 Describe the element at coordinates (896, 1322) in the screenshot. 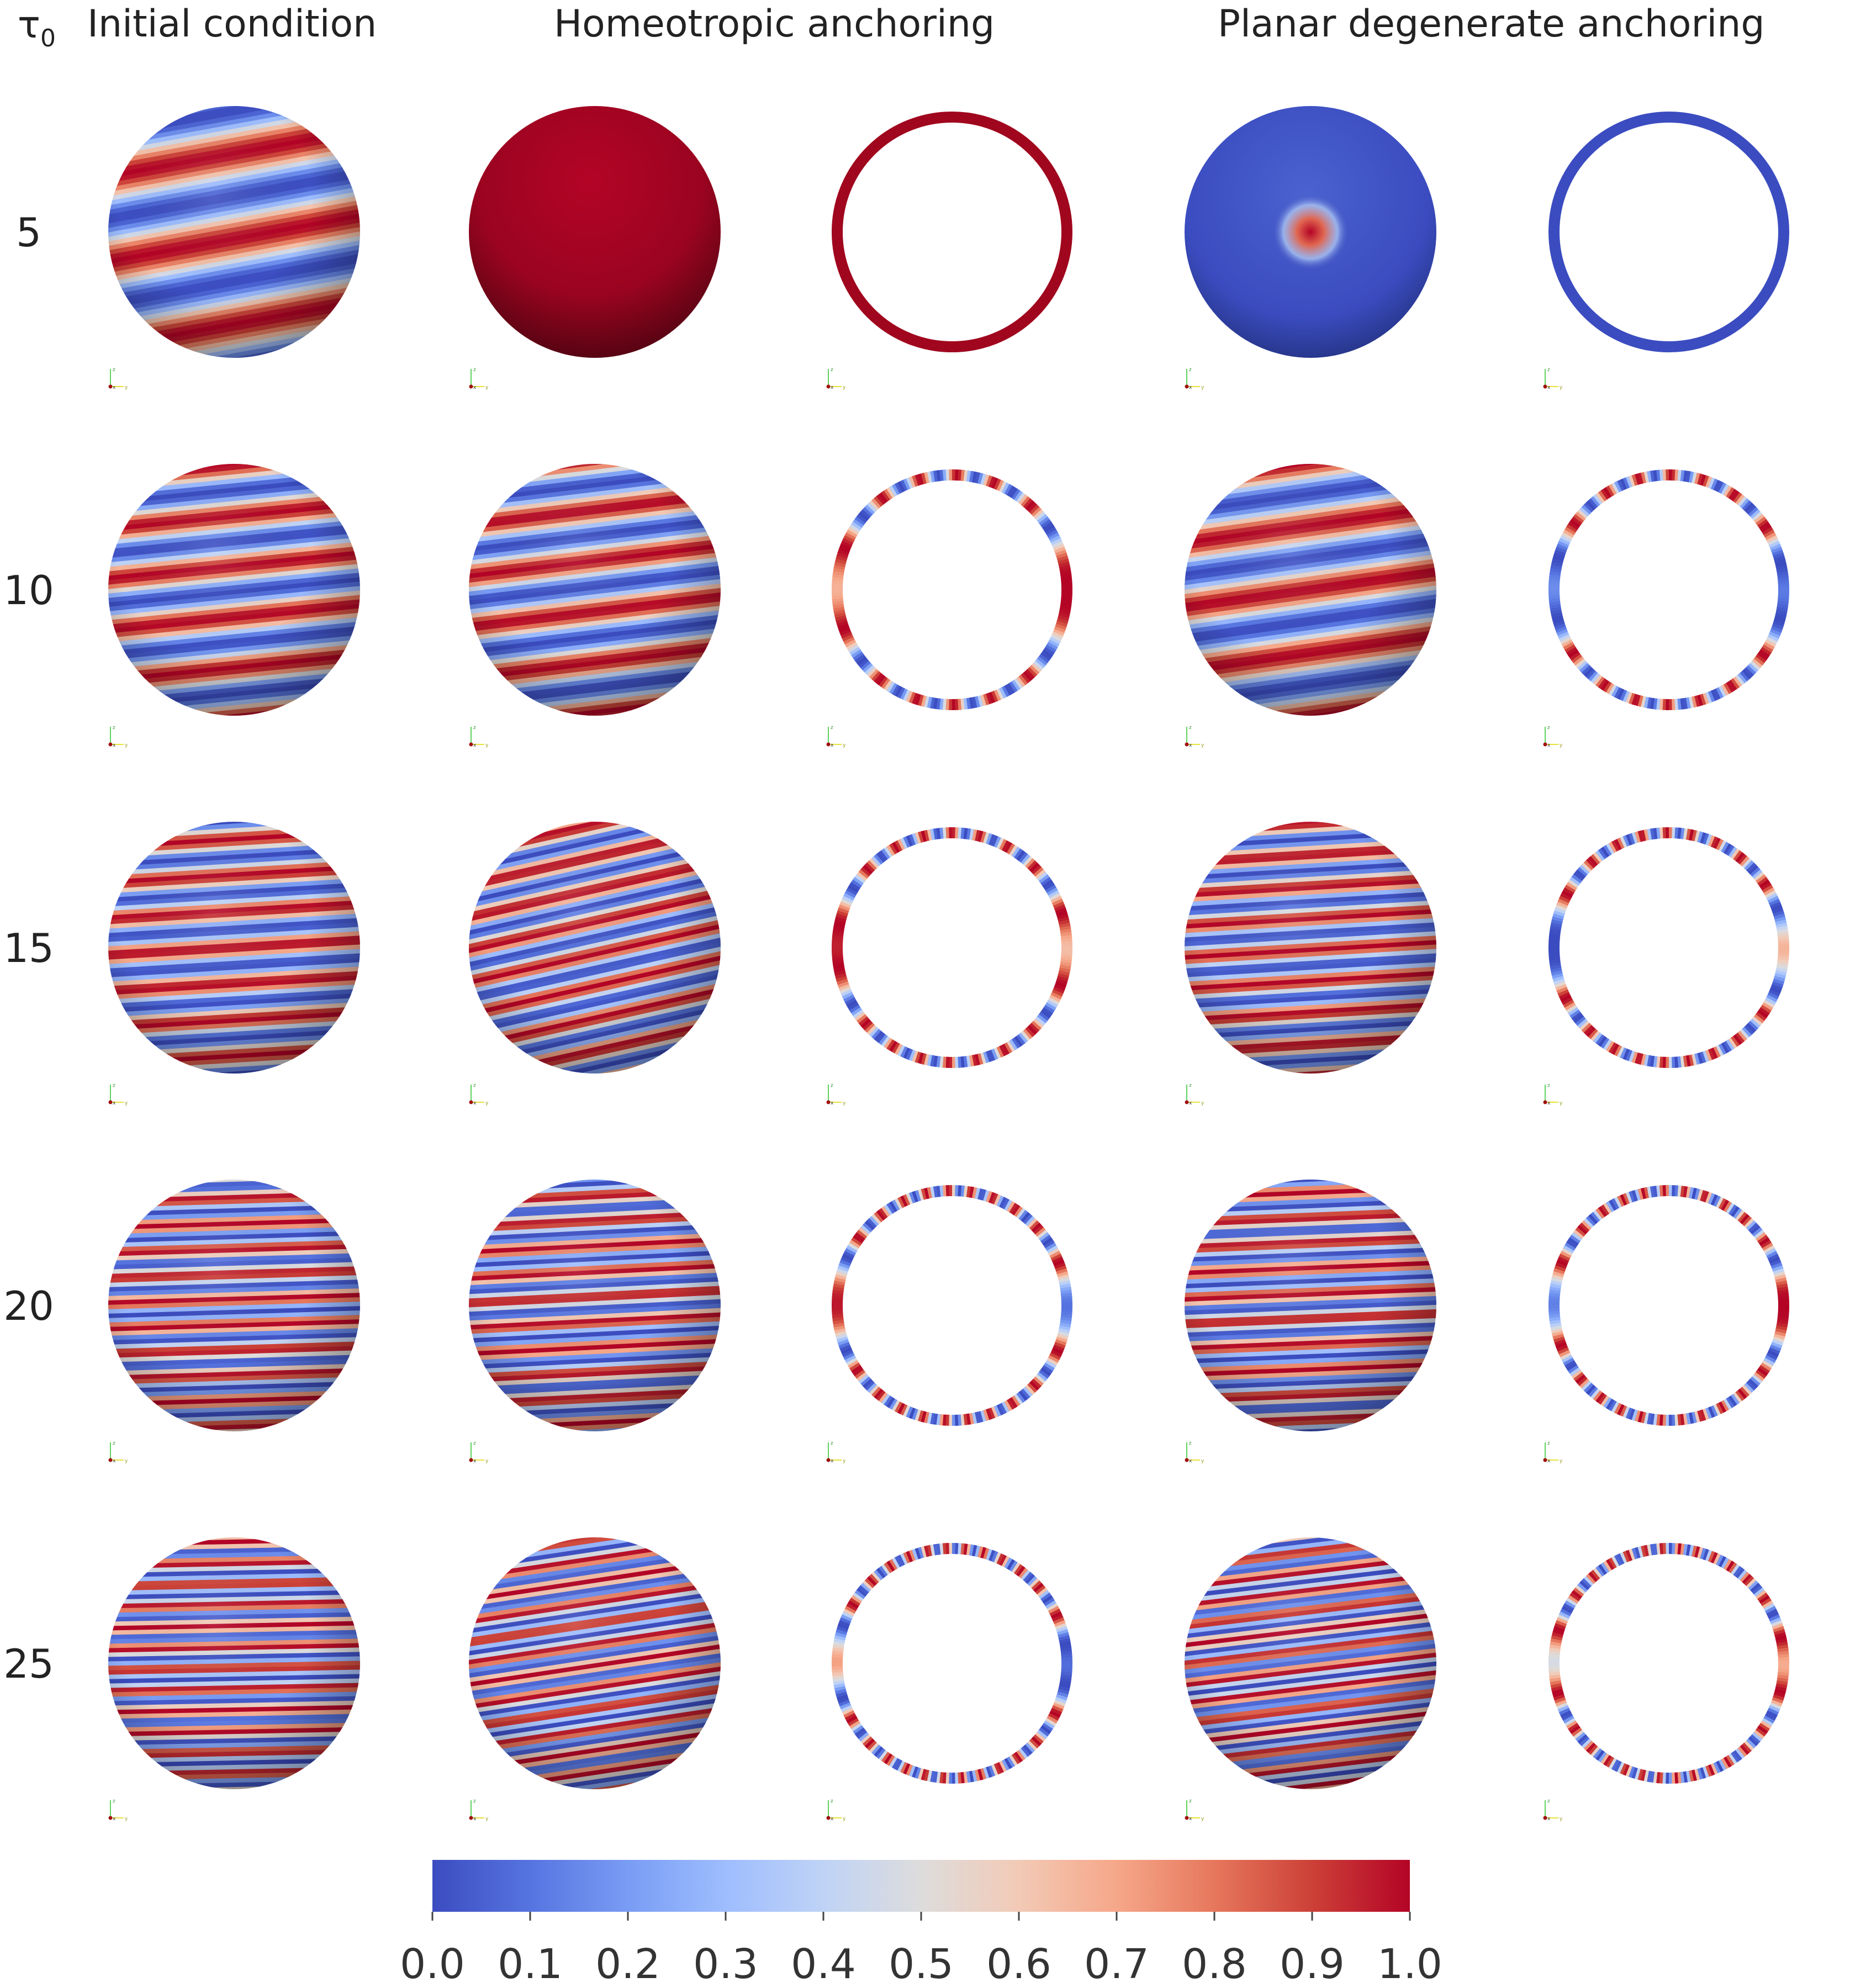

I see `panel-row: 20 z x y z x y z x y z x y z x y` at that location.